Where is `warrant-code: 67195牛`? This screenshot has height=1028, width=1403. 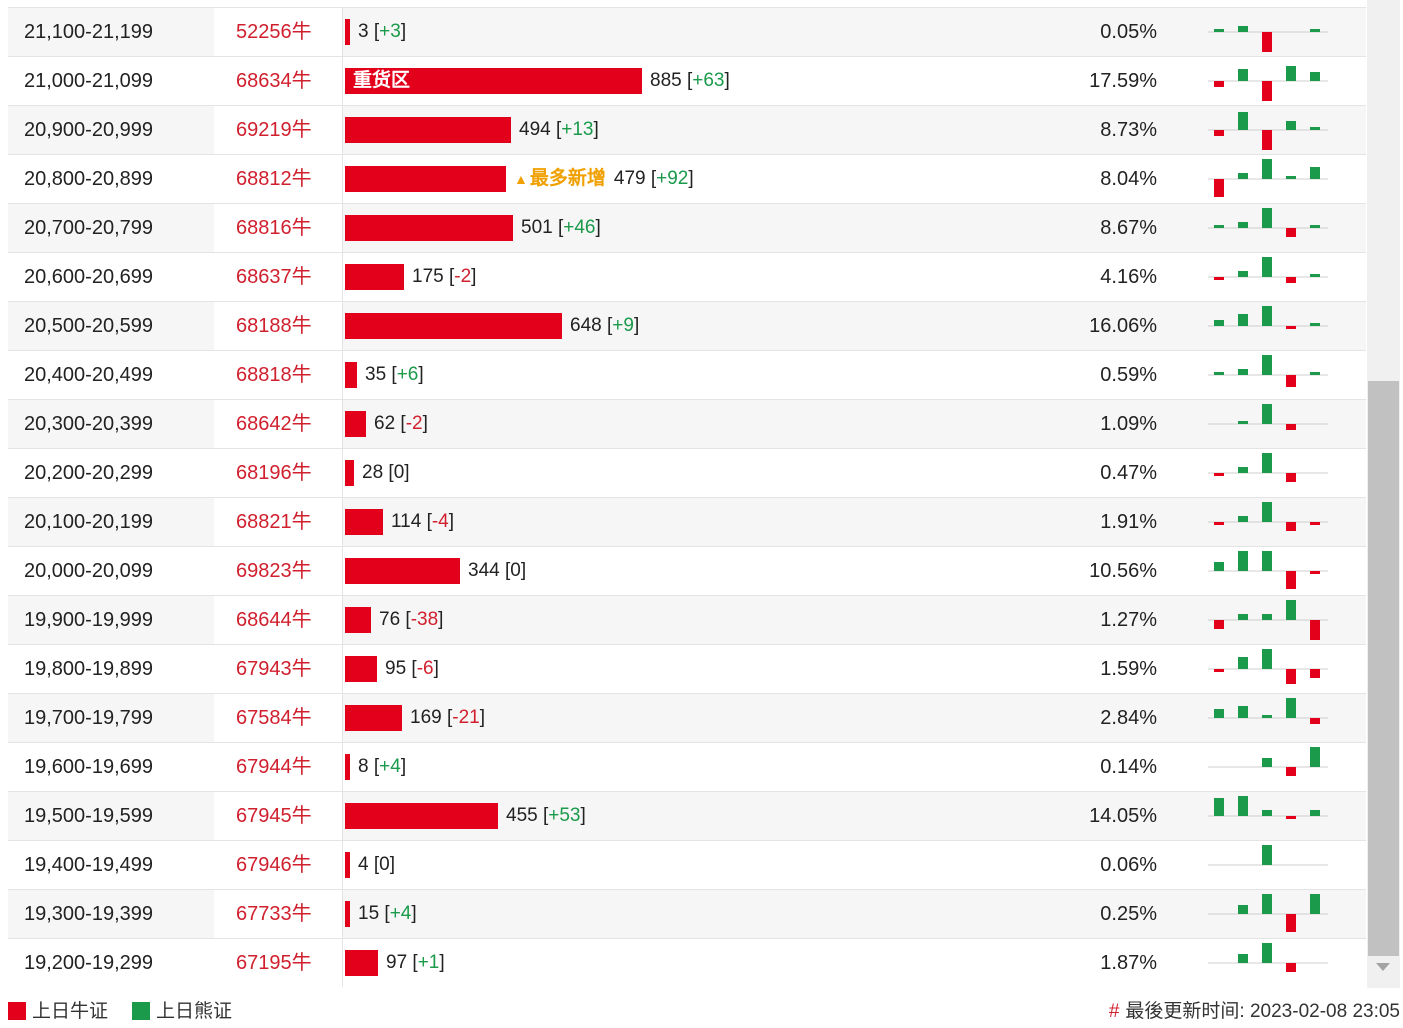
warrant-code: 67195牛 is located at coordinates (278, 963).